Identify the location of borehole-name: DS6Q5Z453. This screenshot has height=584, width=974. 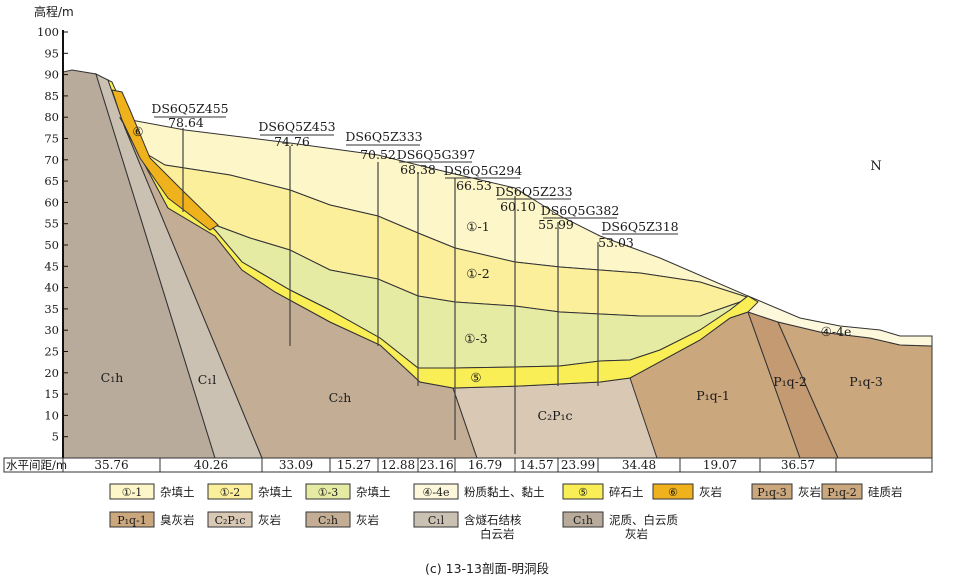
(296, 126).